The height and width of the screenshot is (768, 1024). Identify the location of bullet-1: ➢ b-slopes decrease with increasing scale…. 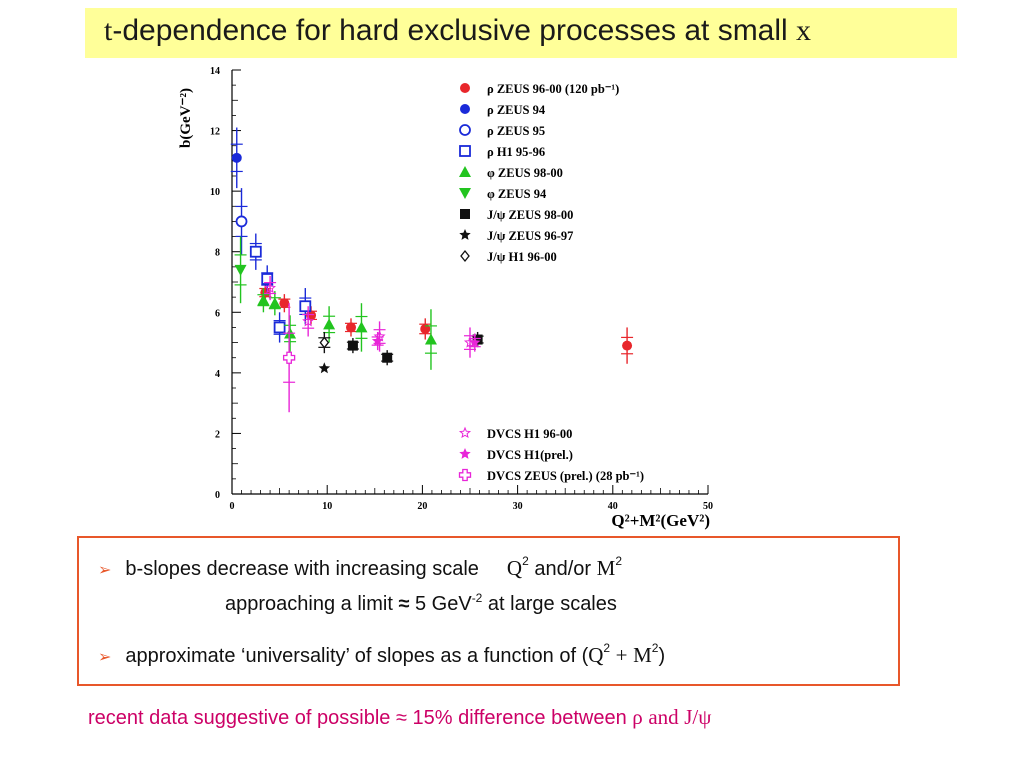
(360, 567).